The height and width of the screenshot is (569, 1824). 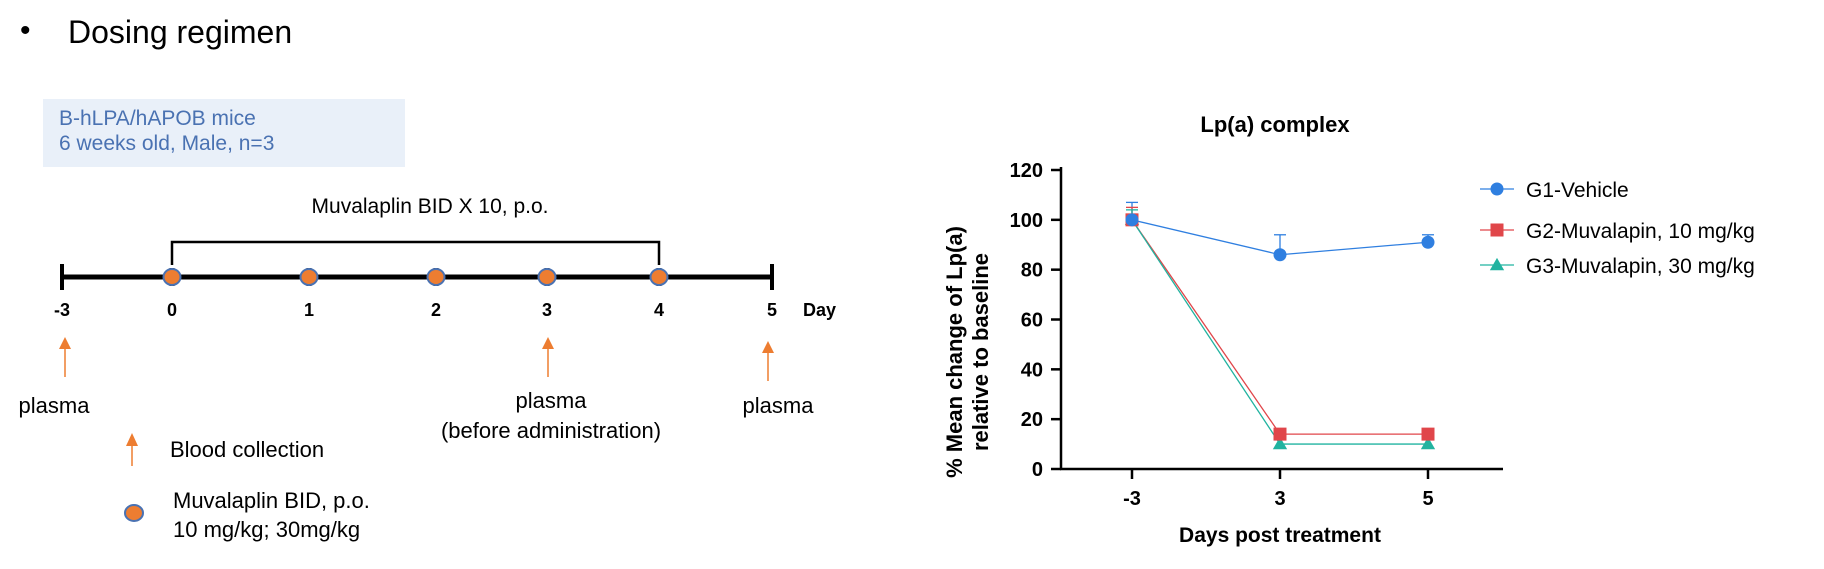 I want to click on y-tick-label-60: 60, so click(x=1032, y=321).